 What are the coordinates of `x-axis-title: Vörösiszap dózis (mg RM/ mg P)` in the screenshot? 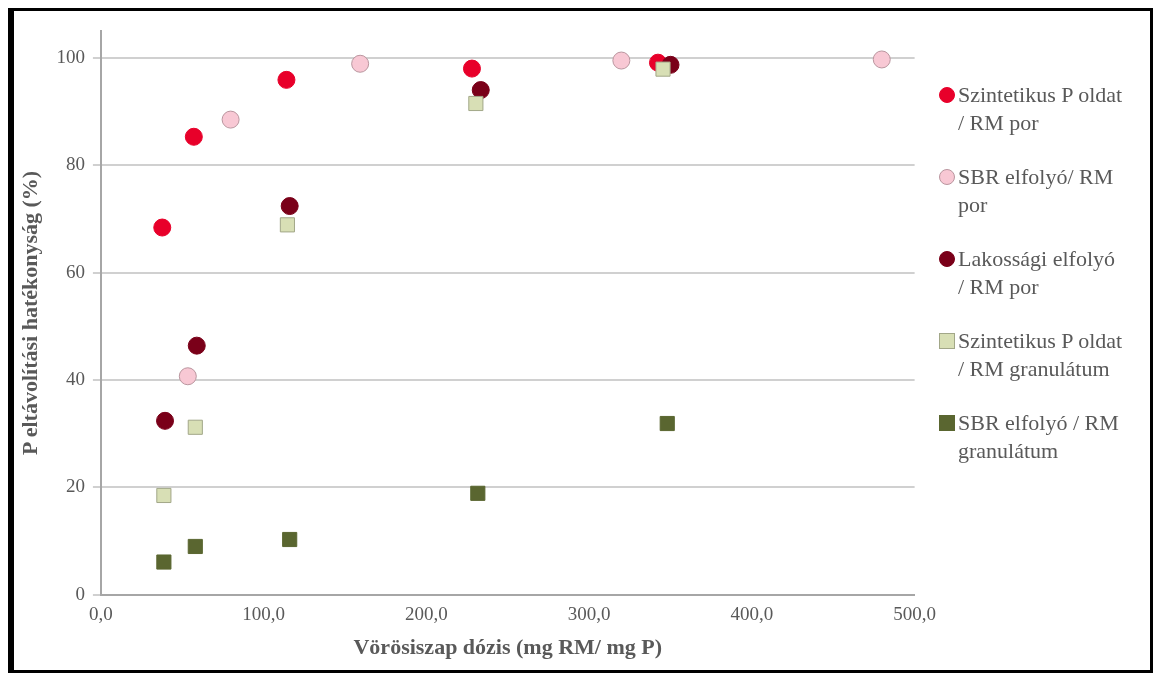 It's located at (508, 647).